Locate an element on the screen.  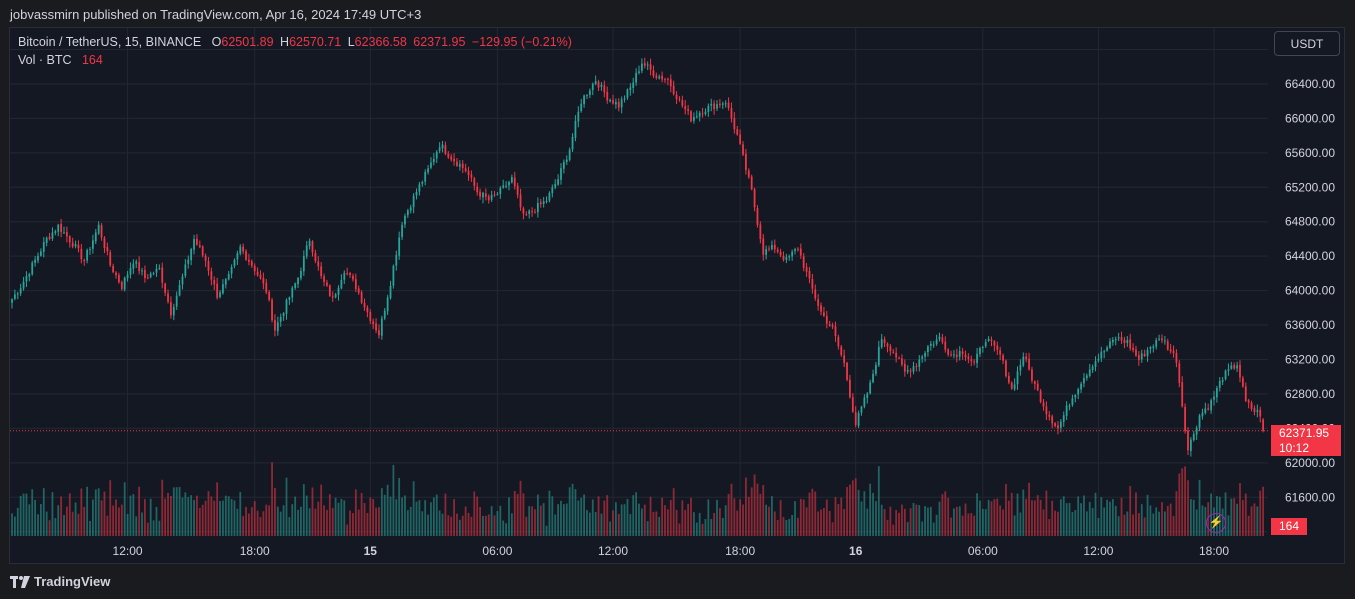
bar-countdown: 10:12 is located at coordinates (1294, 448).